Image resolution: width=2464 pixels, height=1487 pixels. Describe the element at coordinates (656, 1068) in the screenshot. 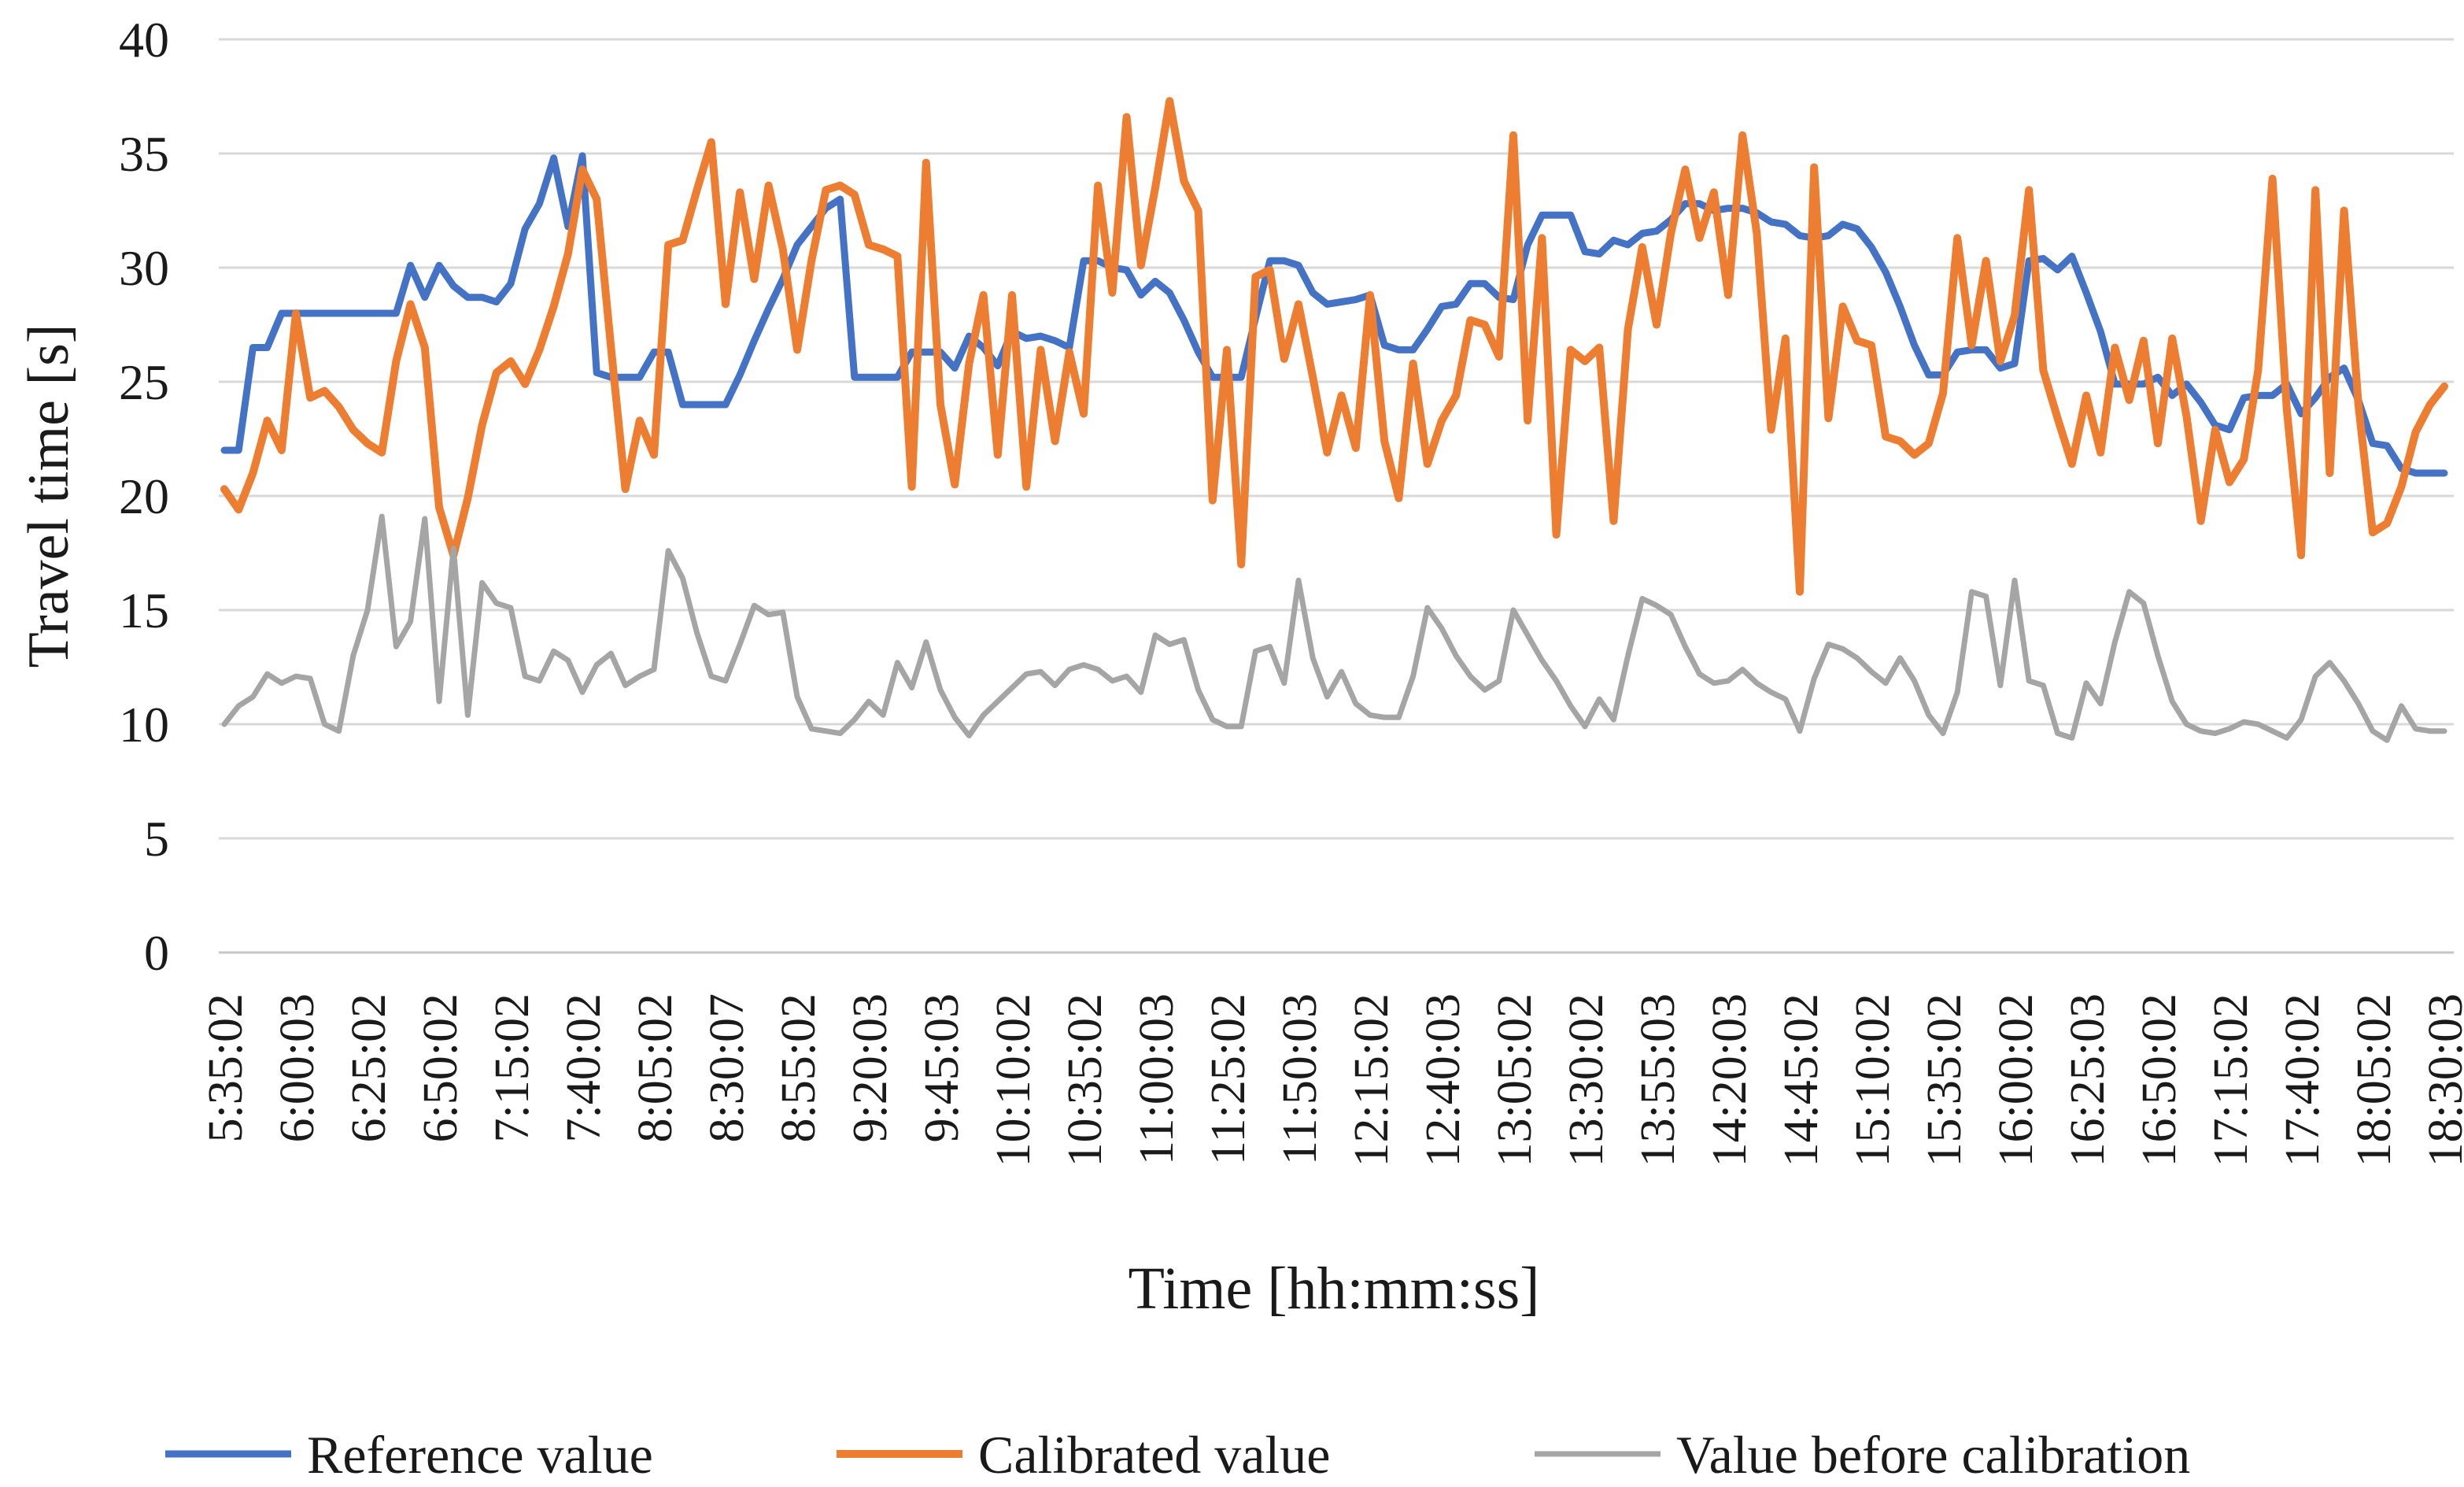

I see `x-tick-label: 8:05:02` at that location.